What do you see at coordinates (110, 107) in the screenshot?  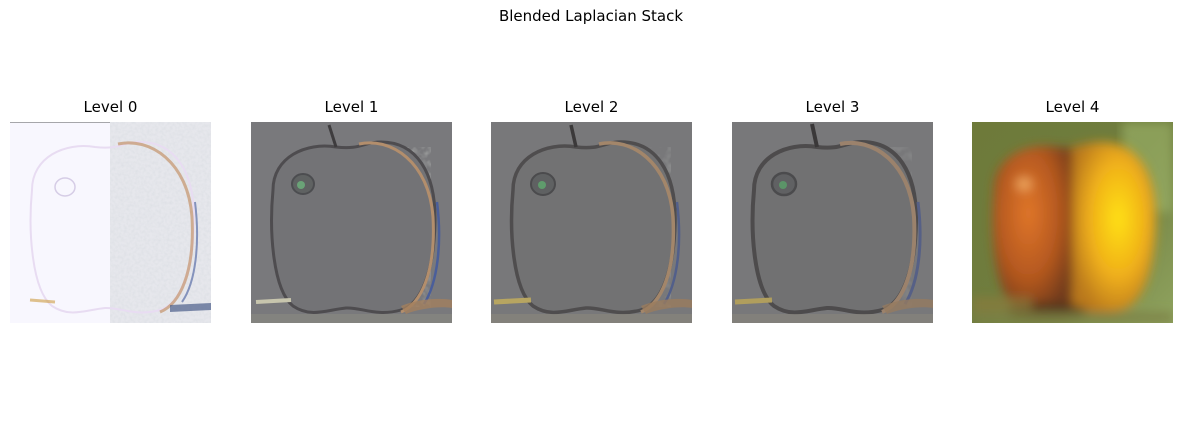 I see `panel-title: Level 0` at bounding box center [110, 107].